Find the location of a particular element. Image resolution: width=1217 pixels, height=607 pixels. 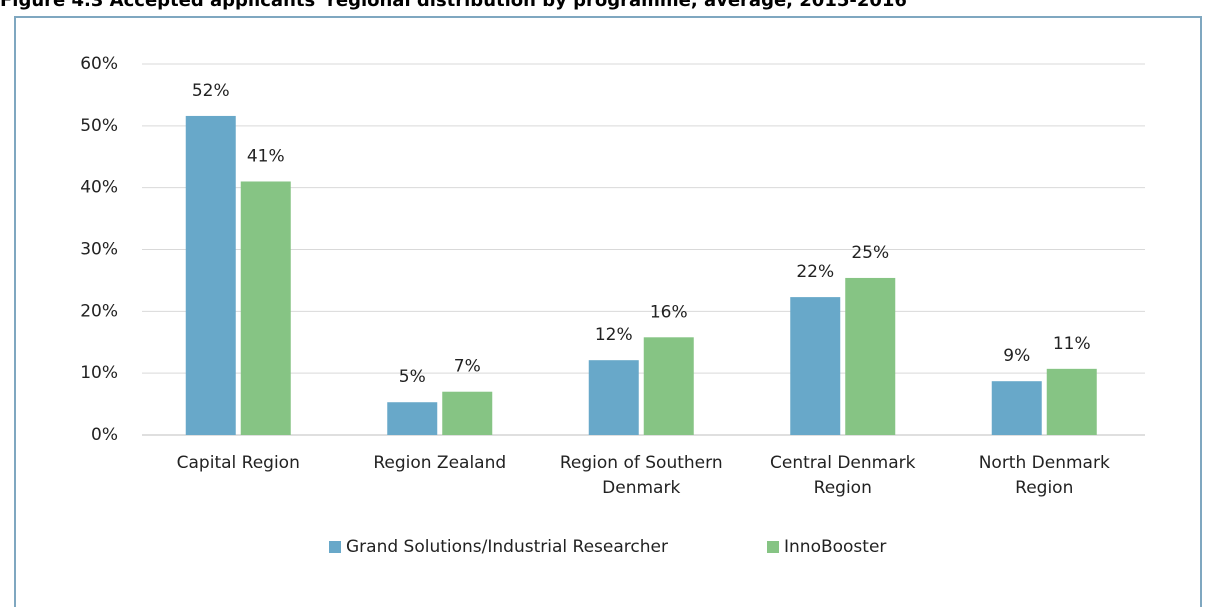

y-tick-label: 20% is located at coordinates (99, 311).